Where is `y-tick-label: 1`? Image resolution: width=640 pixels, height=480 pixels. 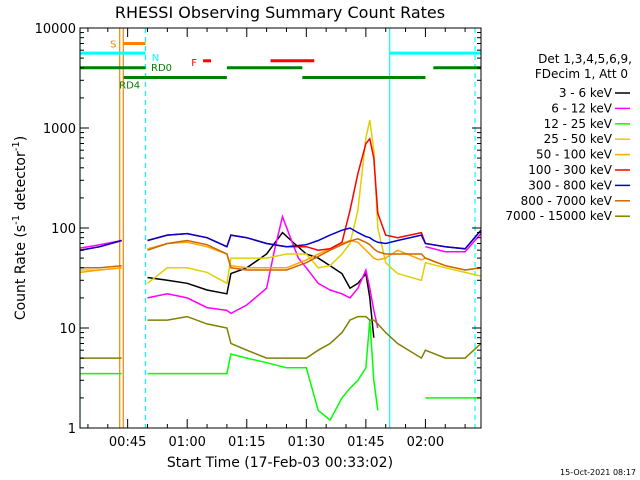
y-tick-label: 1 is located at coordinates (72, 429).